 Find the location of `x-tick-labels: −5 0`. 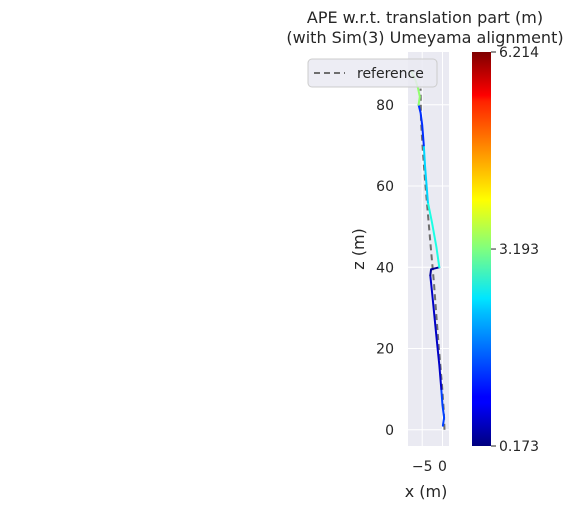

x-tick-labels: −5 0 is located at coordinates (429, 467).